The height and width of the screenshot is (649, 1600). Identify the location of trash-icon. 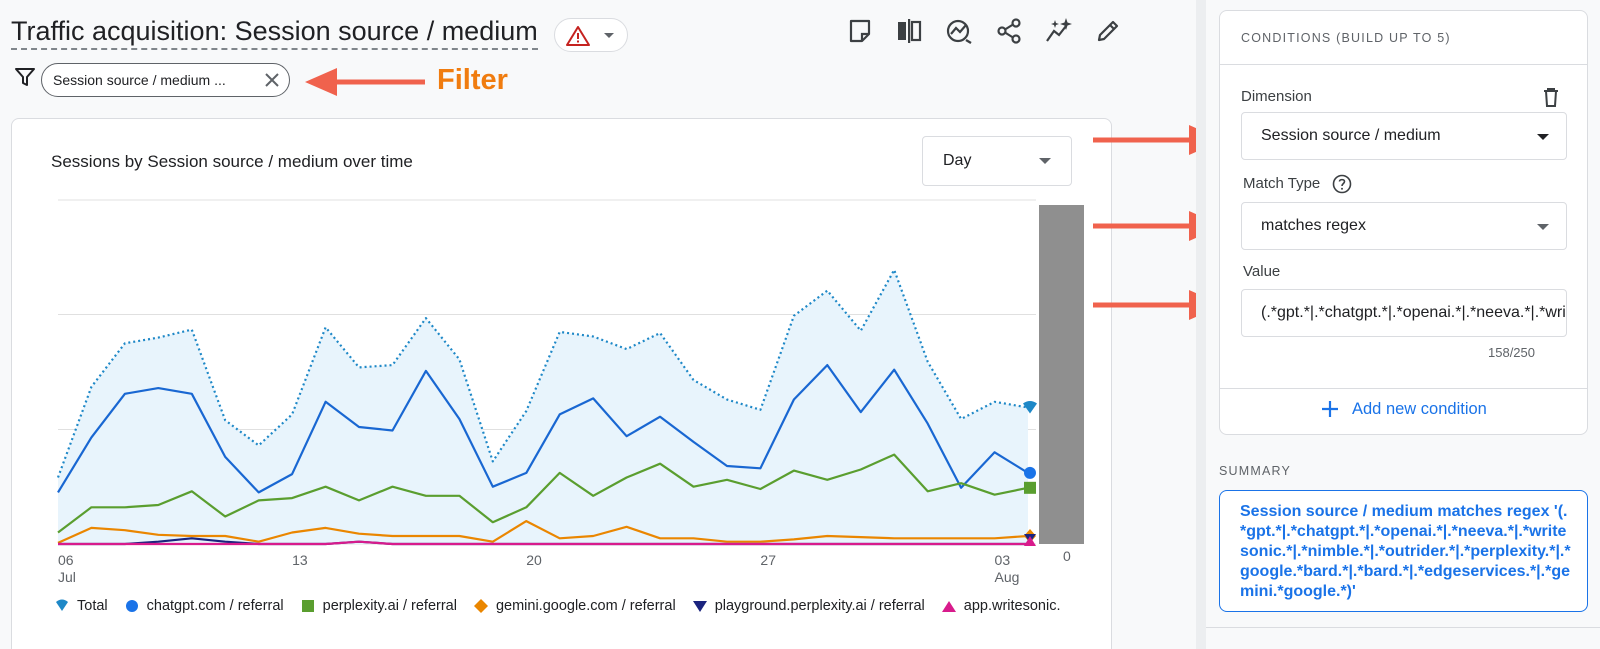
(1551, 97).